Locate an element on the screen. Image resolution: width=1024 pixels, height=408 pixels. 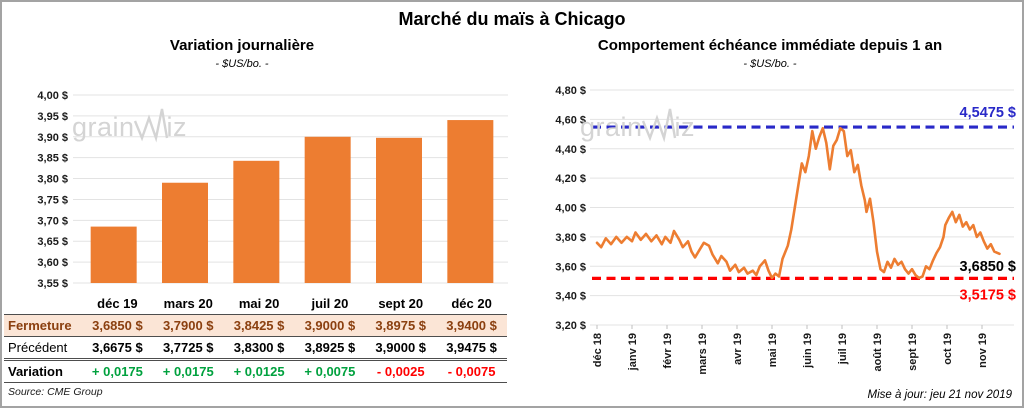
table-column-header: déc 20 is located at coordinates (471, 303).